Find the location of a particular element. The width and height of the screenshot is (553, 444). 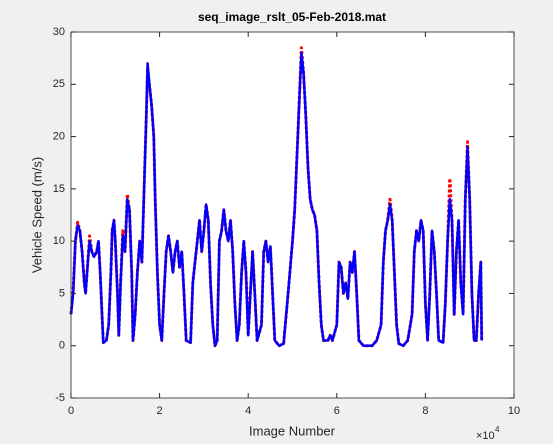

y-tick-label: 15 is located at coordinates (59, 189).